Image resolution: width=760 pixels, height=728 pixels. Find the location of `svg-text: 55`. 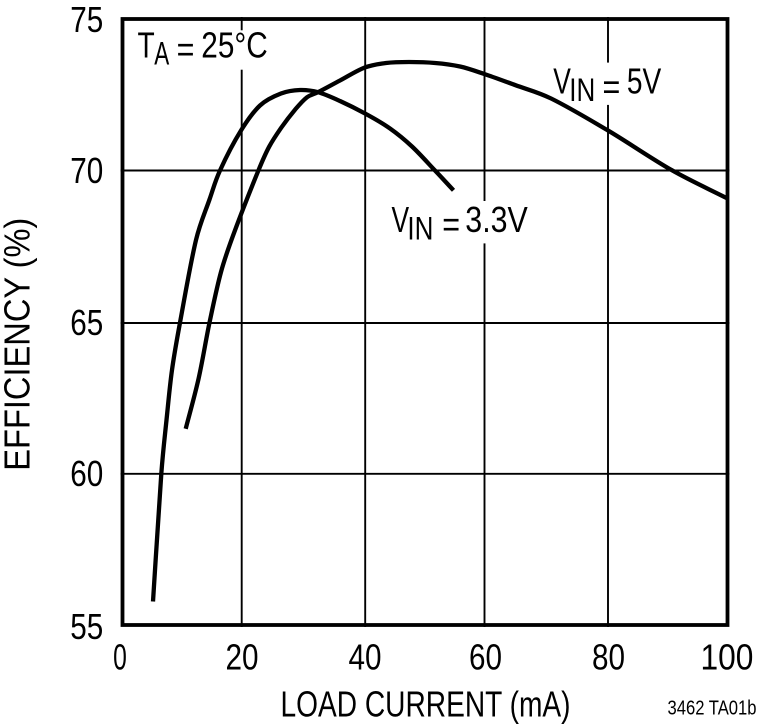

svg-text: 55 is located at coordinates (86, 626).